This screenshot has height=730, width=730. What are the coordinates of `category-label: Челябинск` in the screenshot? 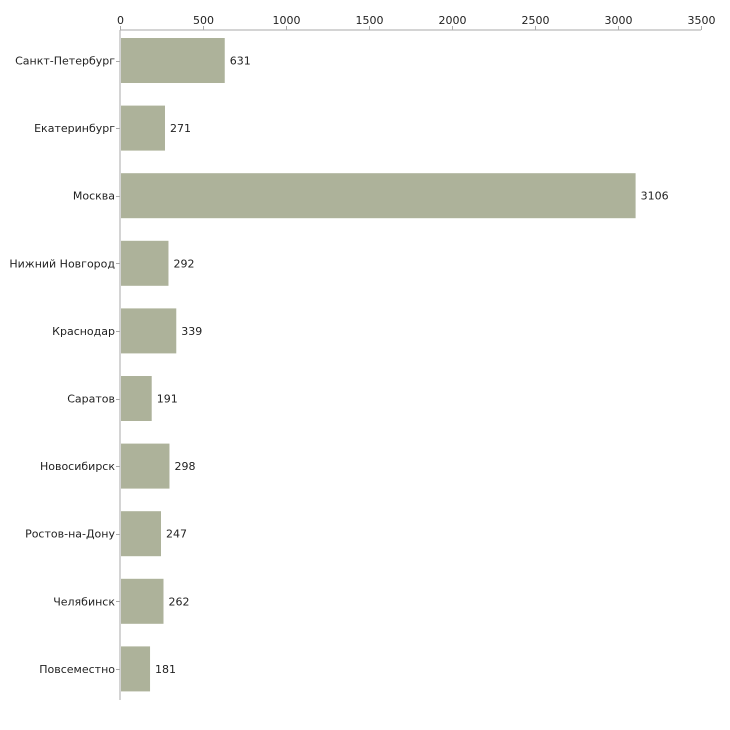 It's located at (84, 601).